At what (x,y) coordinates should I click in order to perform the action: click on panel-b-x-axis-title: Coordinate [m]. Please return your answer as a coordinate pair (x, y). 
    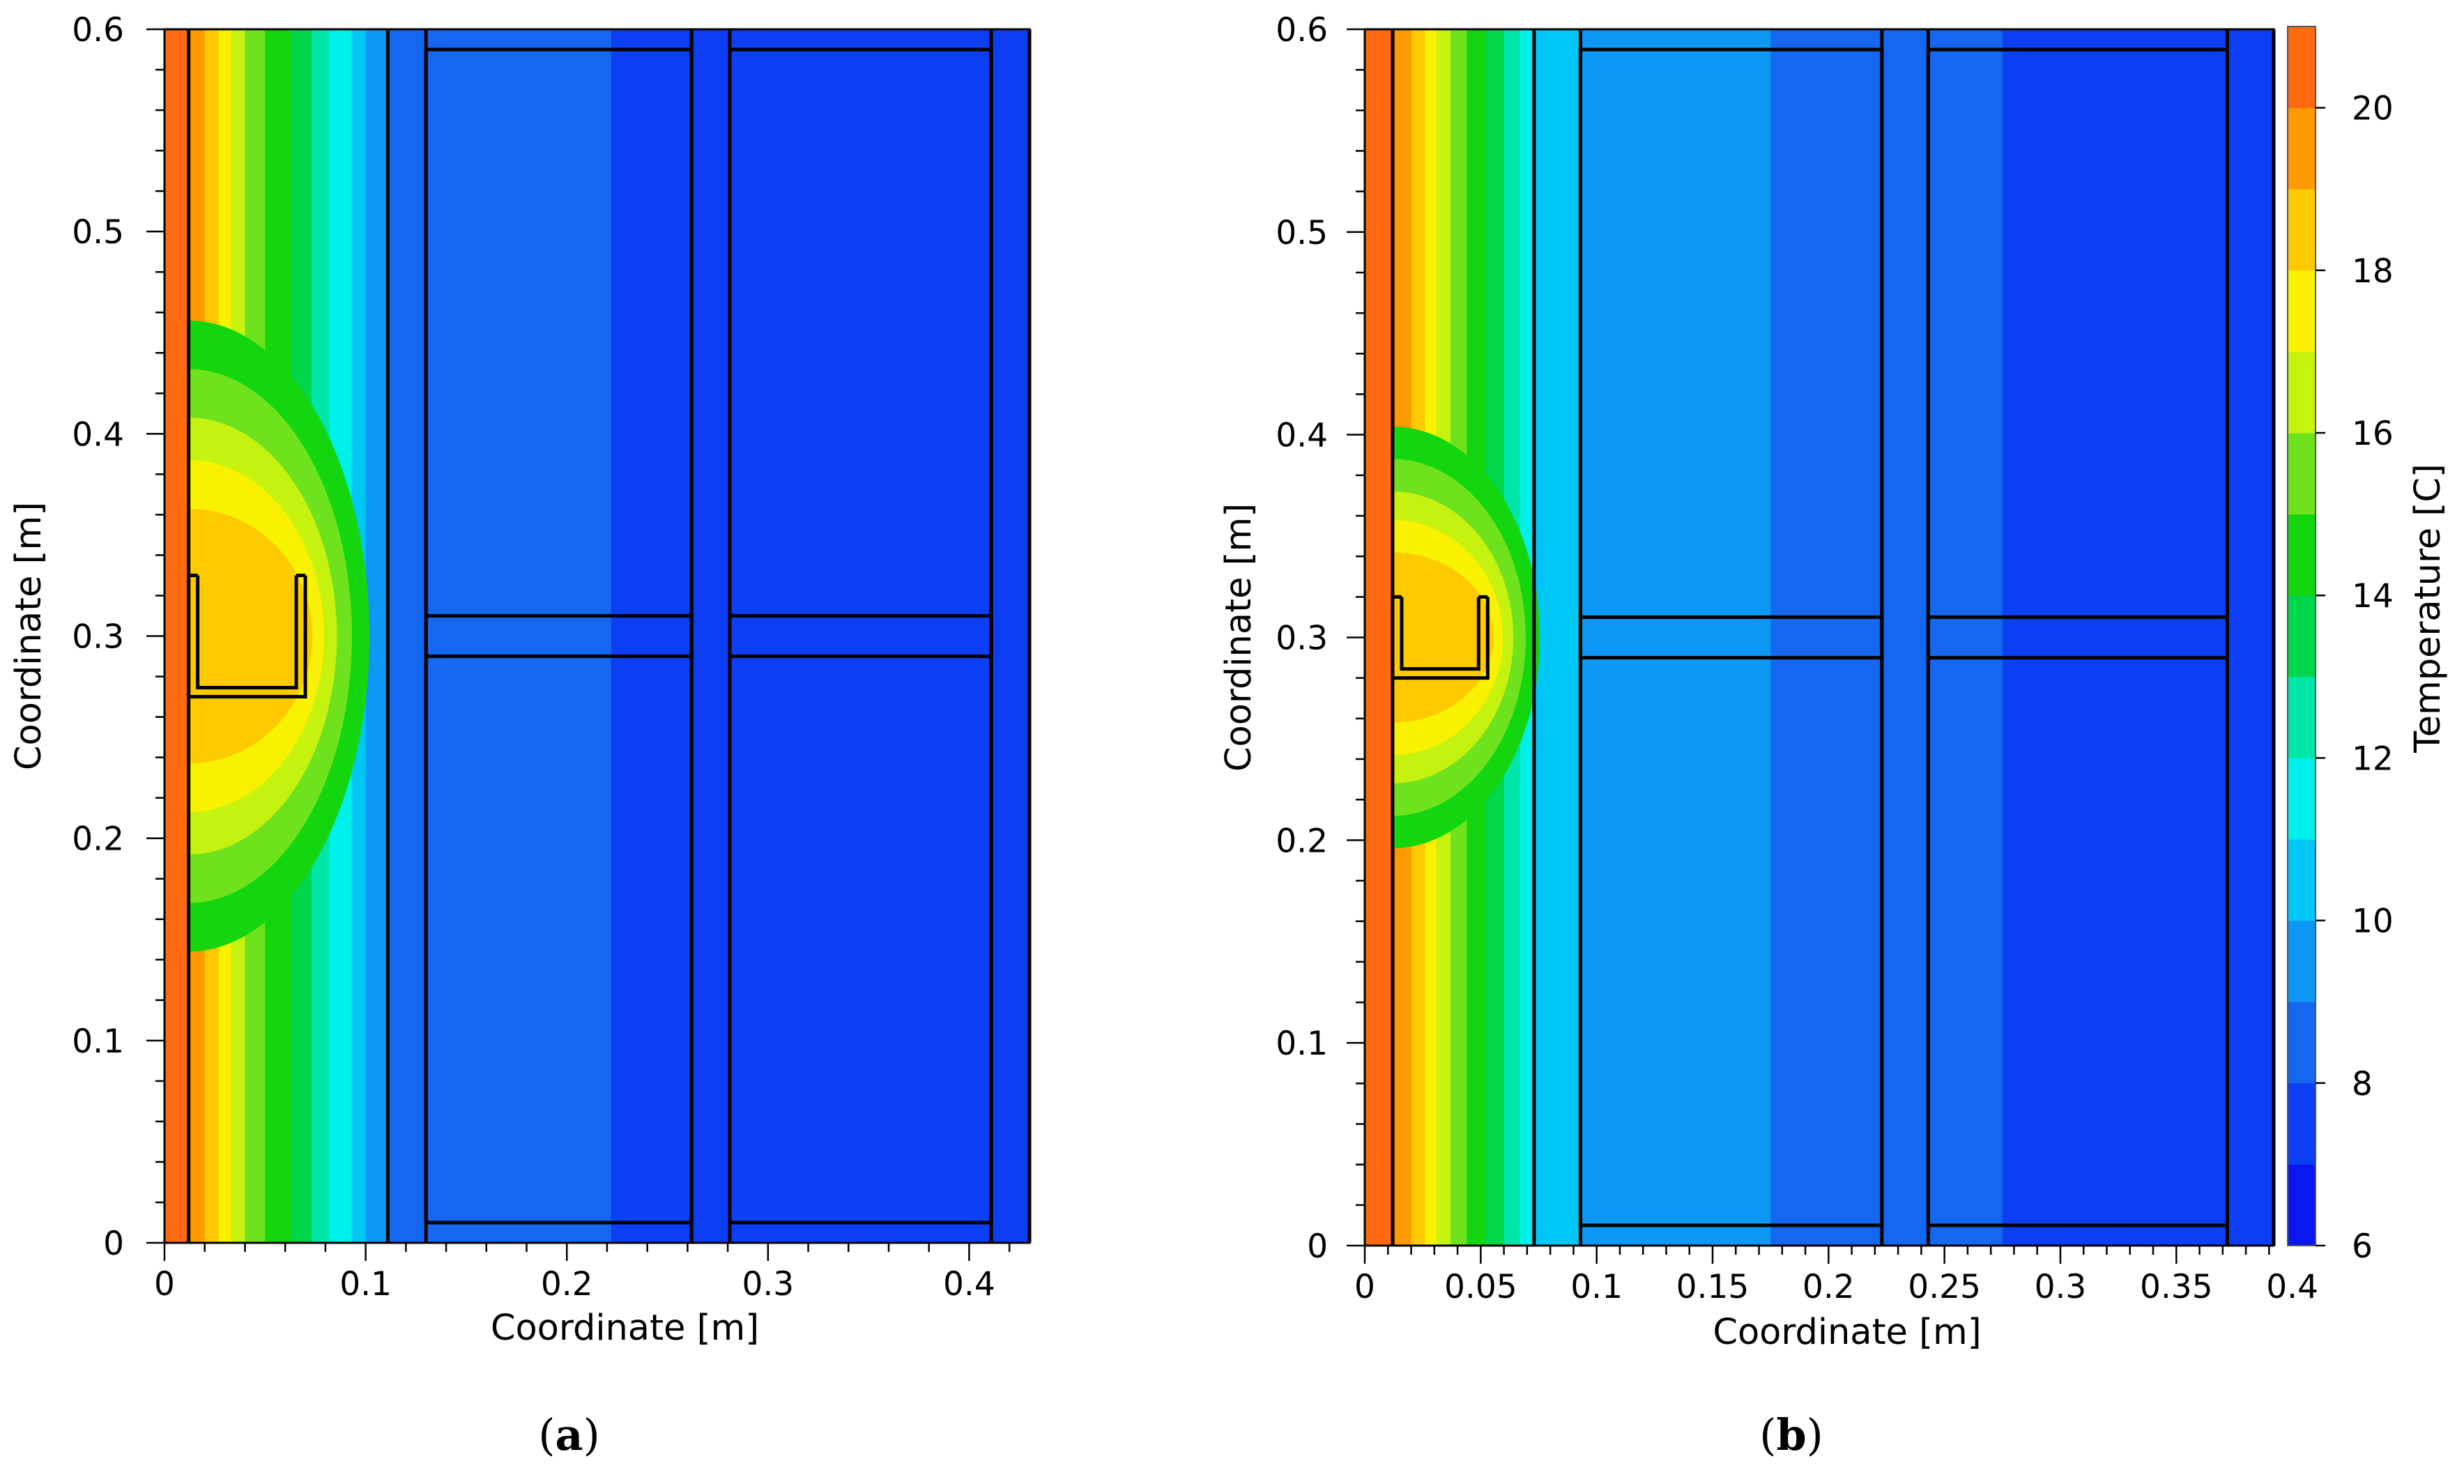
    Looking at the image, I should click on (1847, 1332).